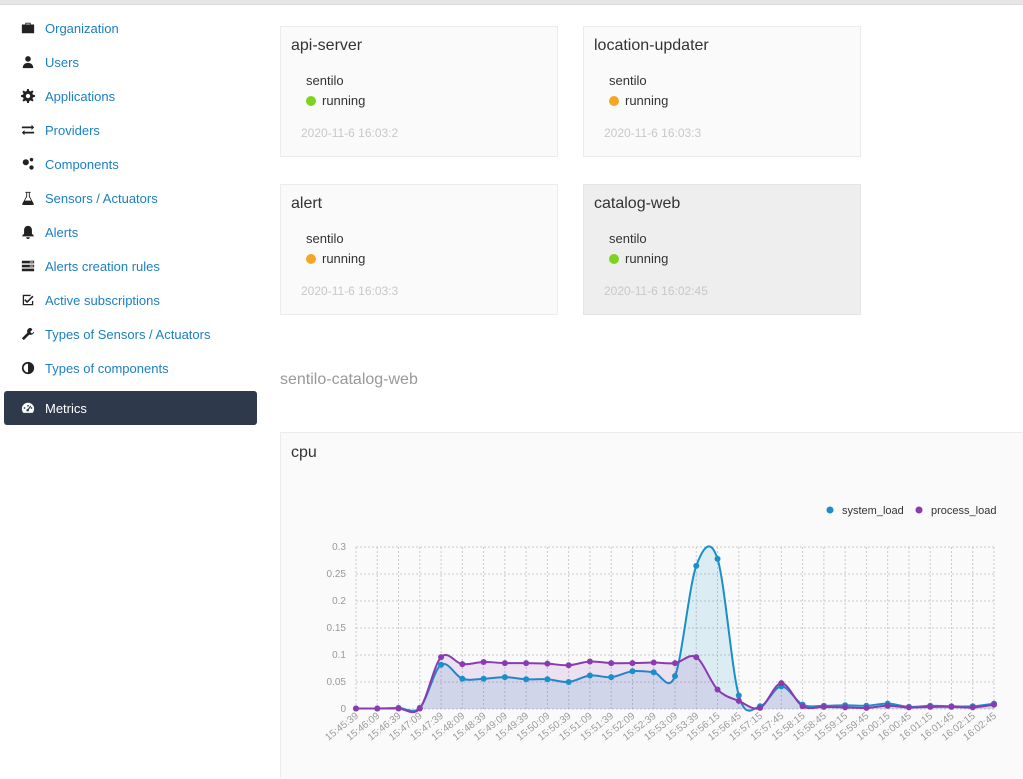 This screenshot has height=779, width=1023. Describe the element at coordinates (102, 266) in the screenshot. I see `sidebar-item-label: Alerts creation rules` at that location.